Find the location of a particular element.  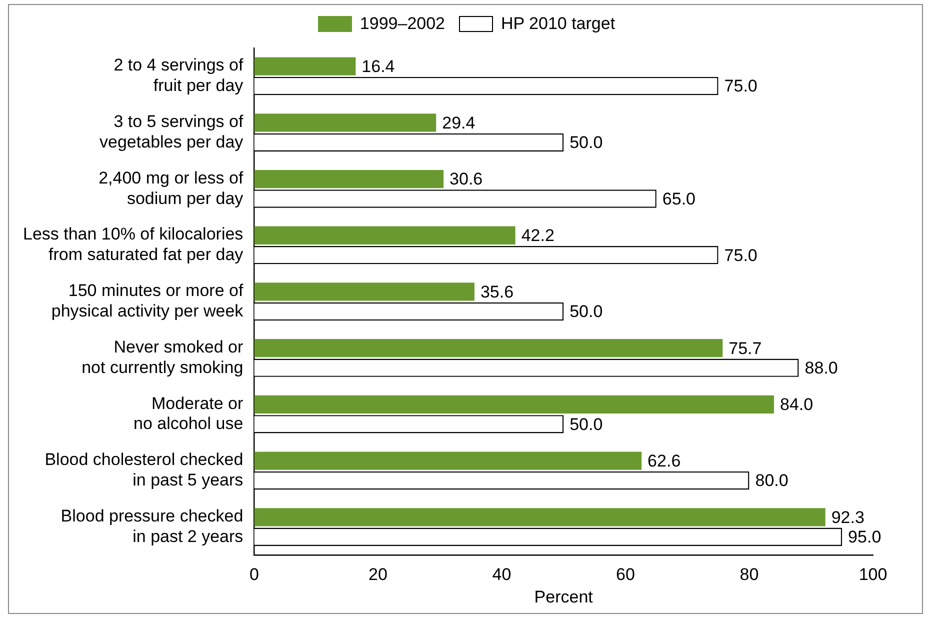

y-tick-label: 2,400 mg or less of sodium per day is located at coordinates (171, 188).